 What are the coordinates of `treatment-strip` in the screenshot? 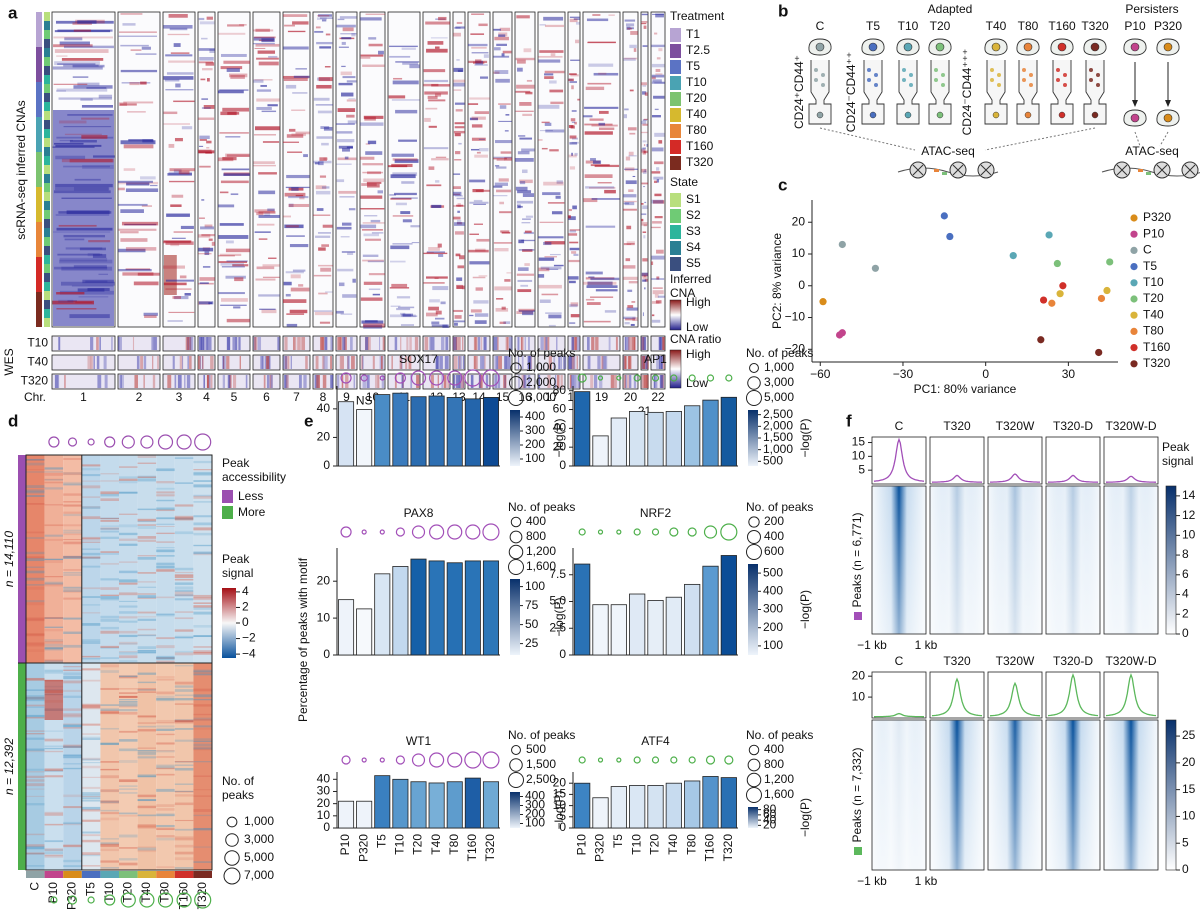 It's located at (39, 64).